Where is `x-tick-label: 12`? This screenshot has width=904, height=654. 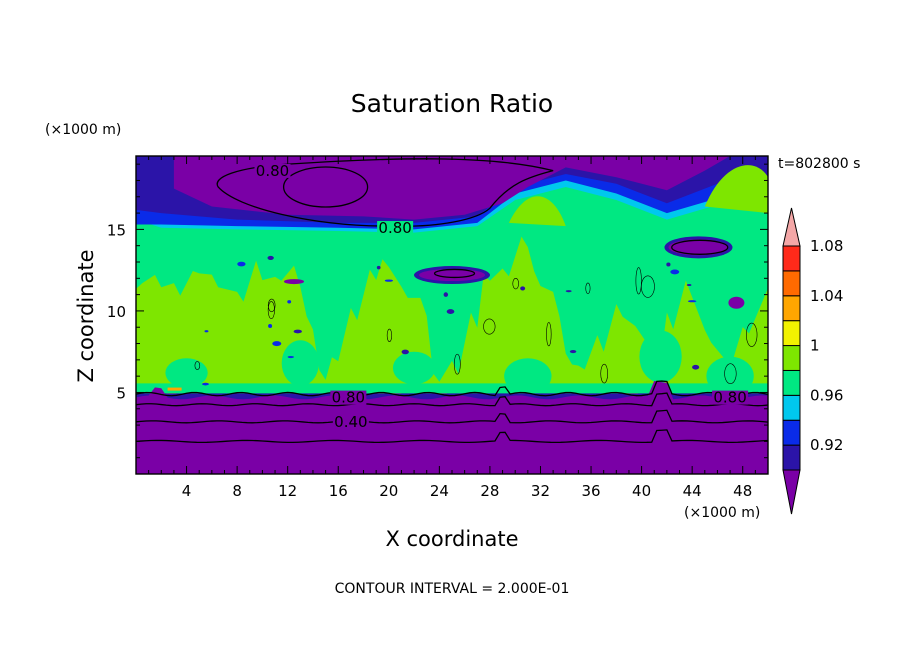 x-tick-label: 12 is located at coordinates (287, 491).